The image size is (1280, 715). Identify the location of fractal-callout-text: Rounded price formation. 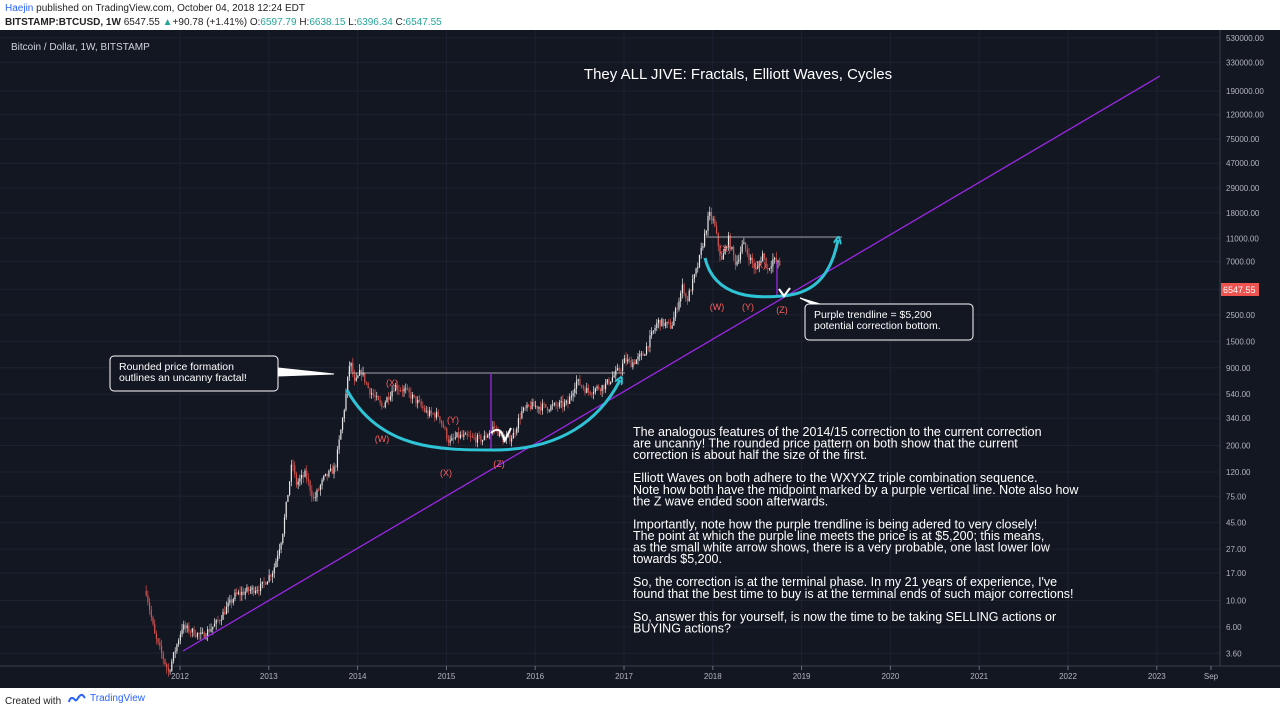
(176, 367).